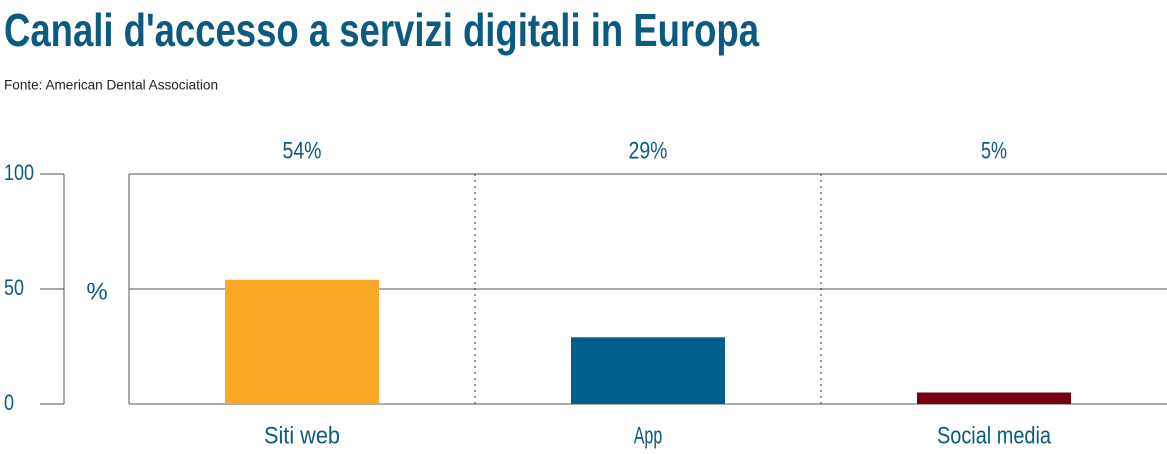 This screenshot has width=1167, height=454. What do you see at coordinates (111, 85) in the screenshot?
I see `chart-subtitle: Fonte: American Dental Association` at bounding box center [111, 85].